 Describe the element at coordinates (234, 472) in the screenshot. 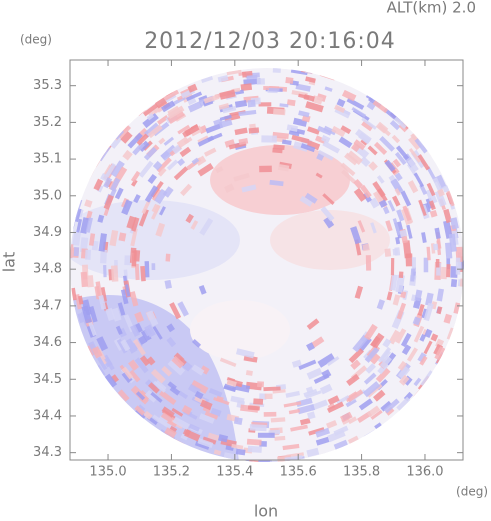

I see `x-tick-label: 135.4` at that location.